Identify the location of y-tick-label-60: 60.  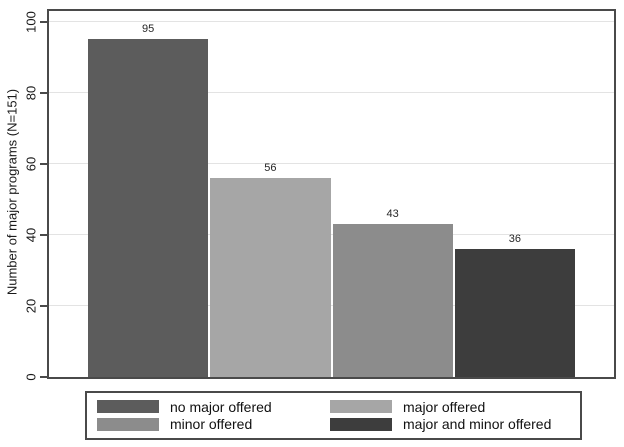
(31, 164).